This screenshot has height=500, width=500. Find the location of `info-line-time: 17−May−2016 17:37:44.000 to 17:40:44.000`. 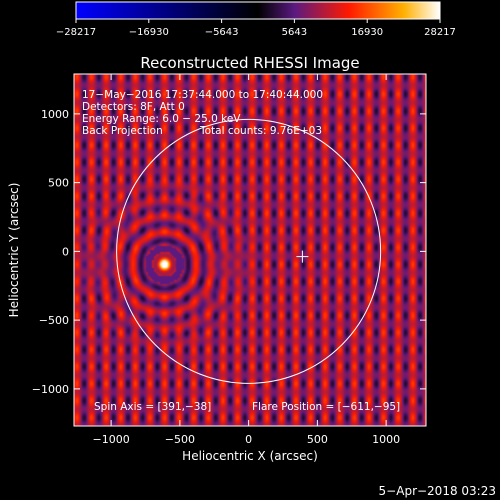

info-line-time: 17−May−2016 17:37:44.000 to 17:40:44.000 is located at coordinates (202, 95).